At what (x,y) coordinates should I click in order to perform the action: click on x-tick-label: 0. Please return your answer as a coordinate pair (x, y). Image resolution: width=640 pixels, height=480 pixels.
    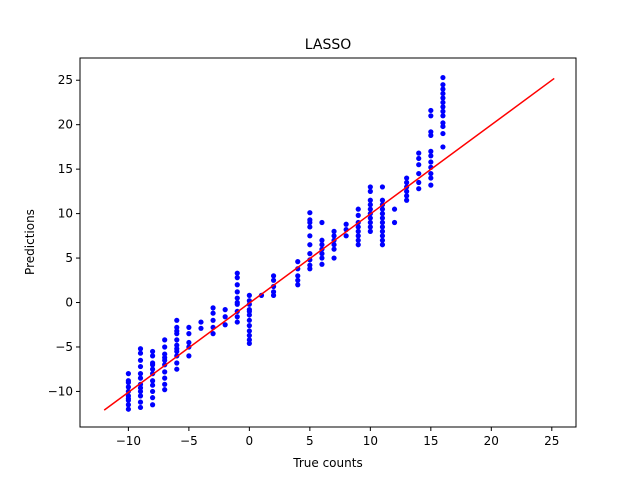
    Looking at the image, I should click on (250, 441).